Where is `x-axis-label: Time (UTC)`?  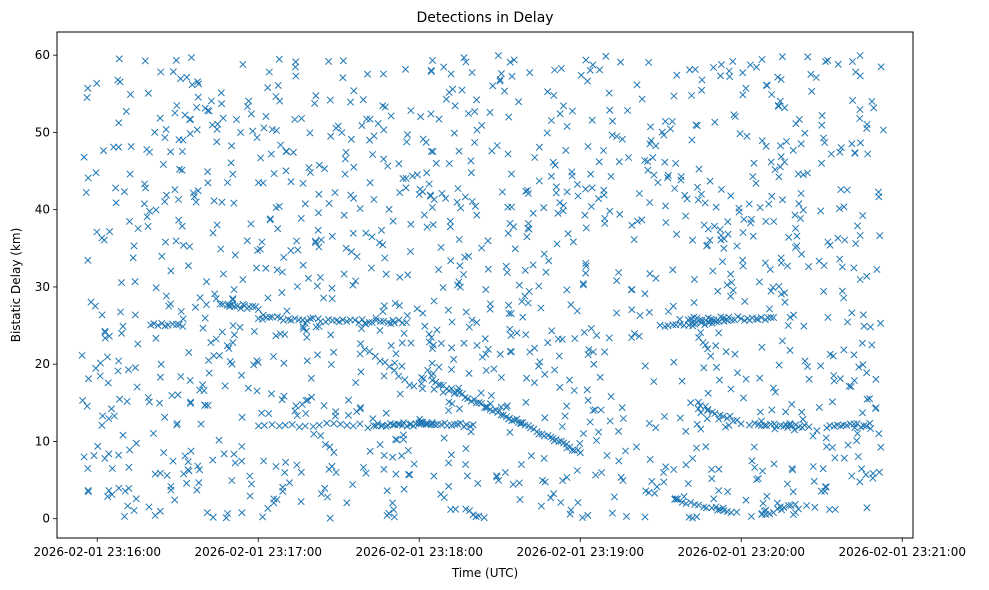
x-axis-label: Time (UTC) is located at coordinates (484, 573).